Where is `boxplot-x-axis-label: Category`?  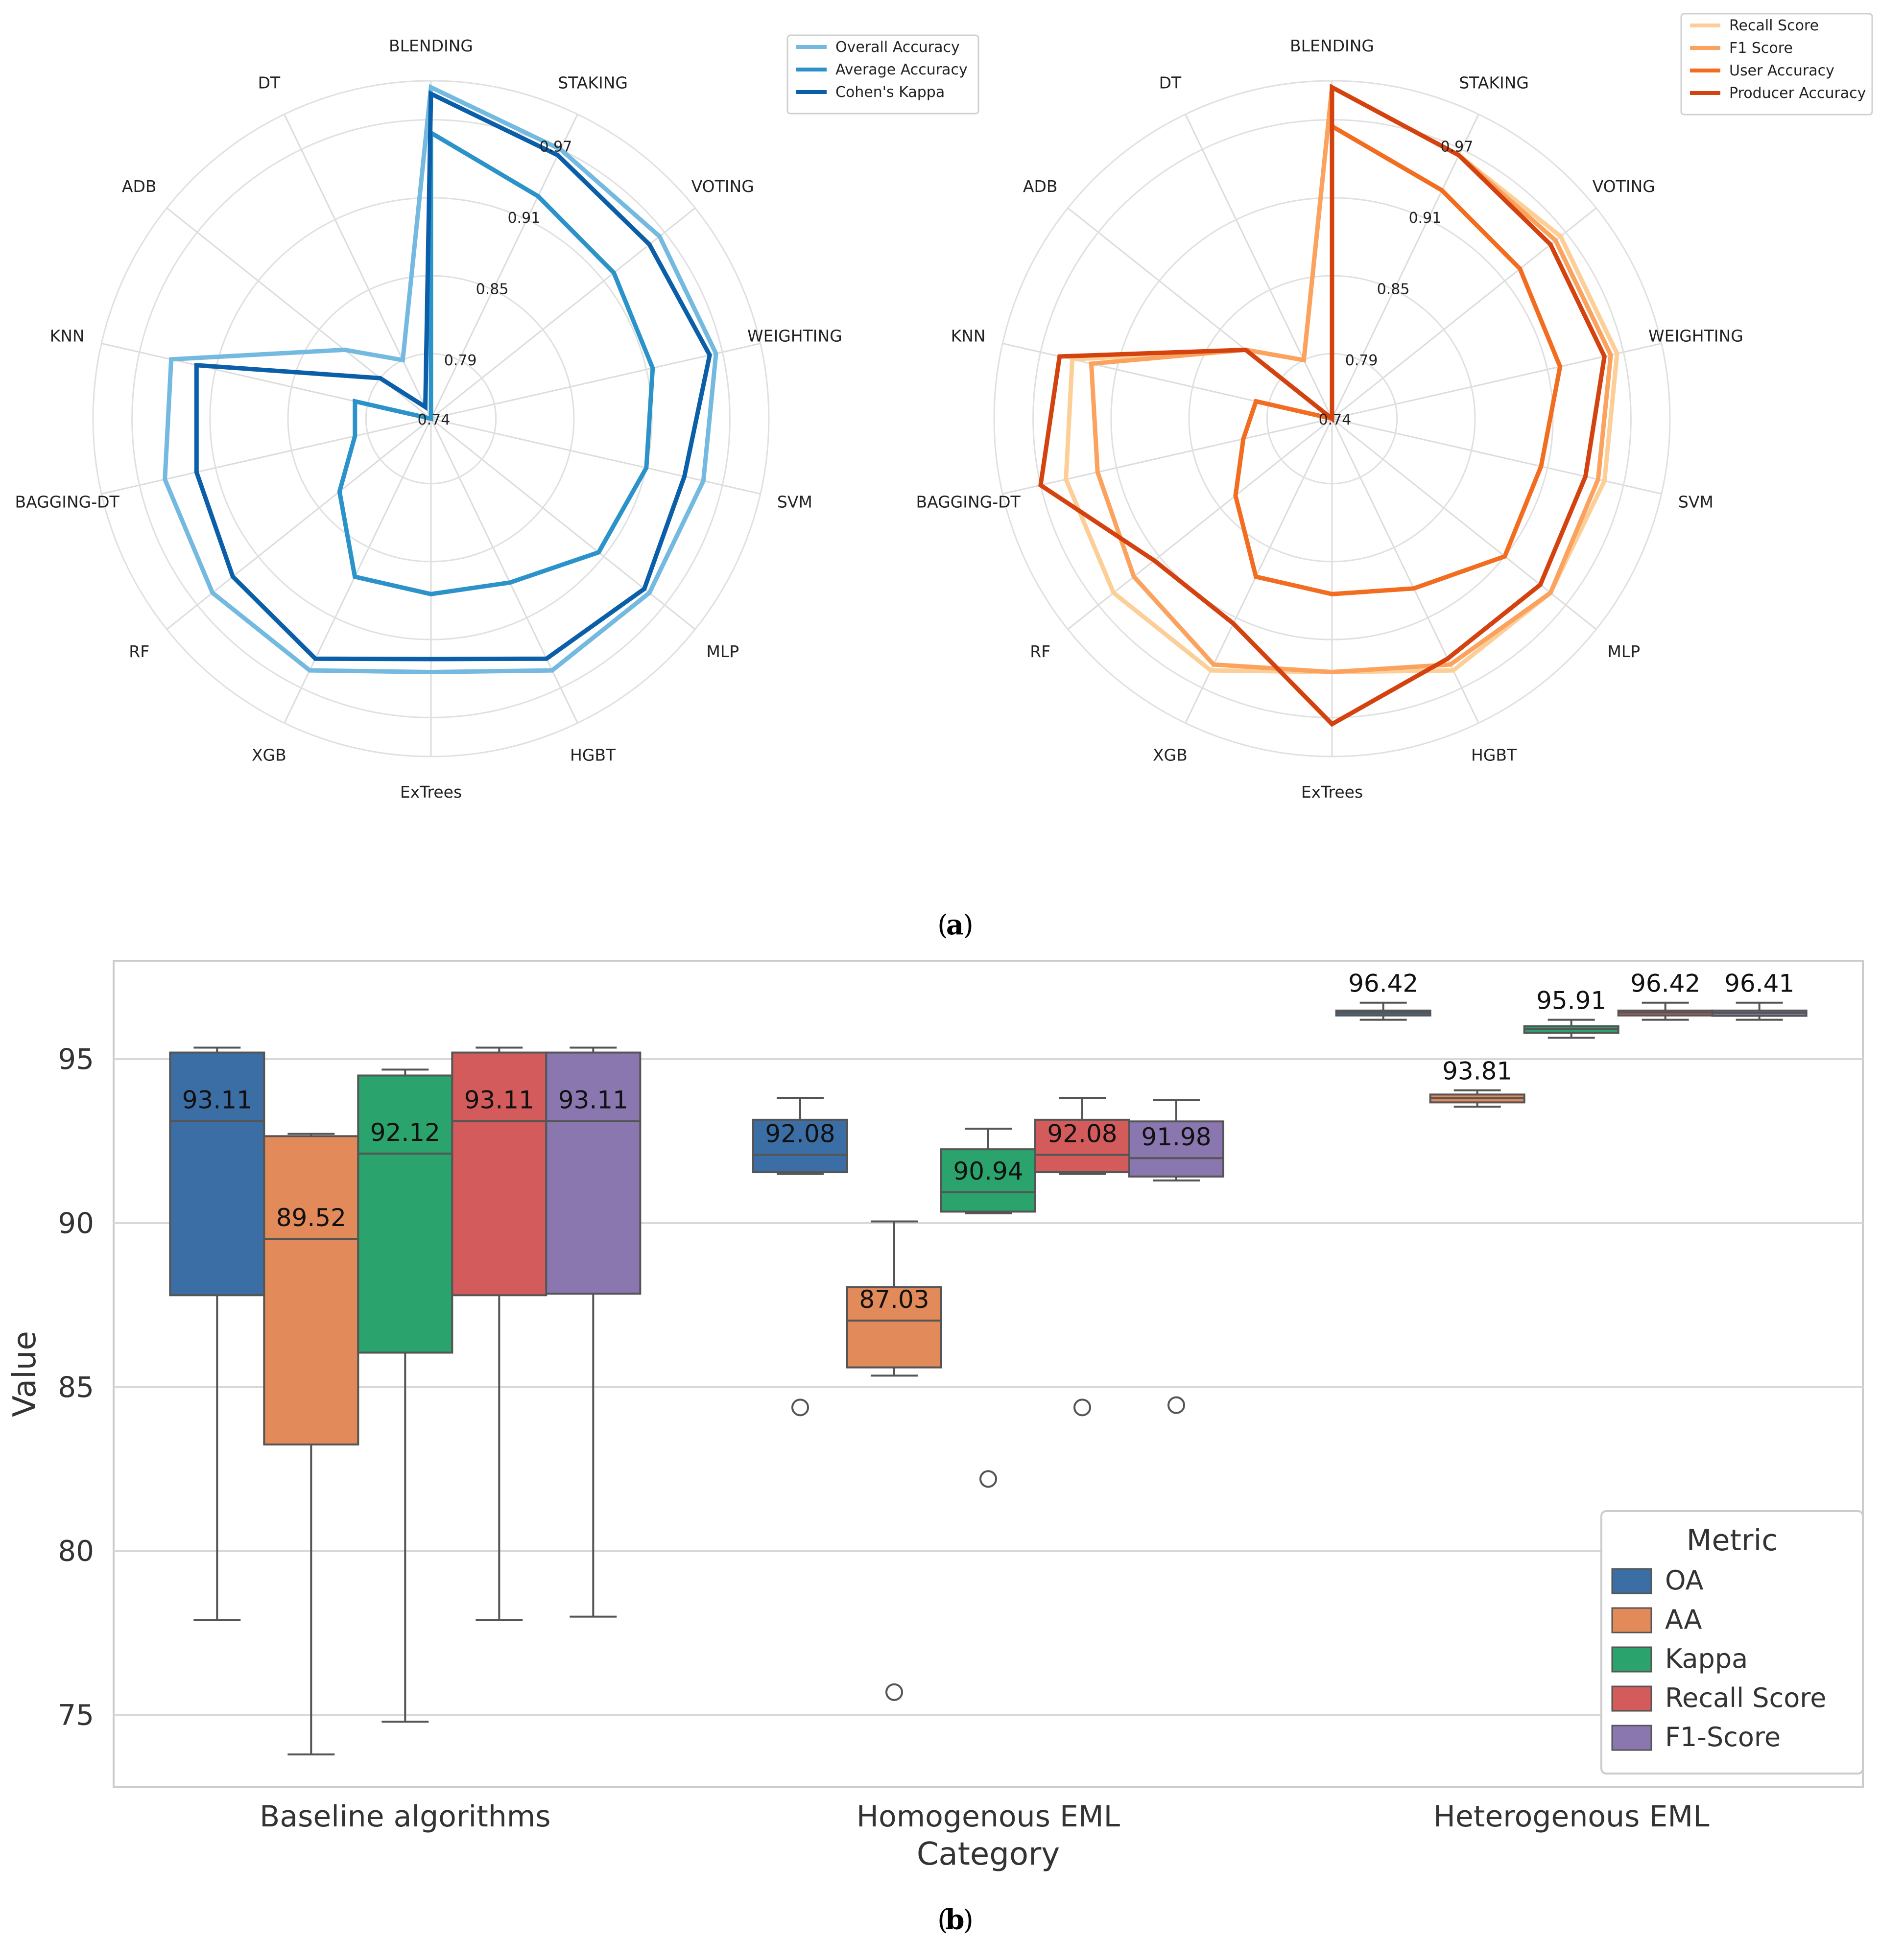
boxplot-x-axis-label: Category is located at coordinates (988, 1854).